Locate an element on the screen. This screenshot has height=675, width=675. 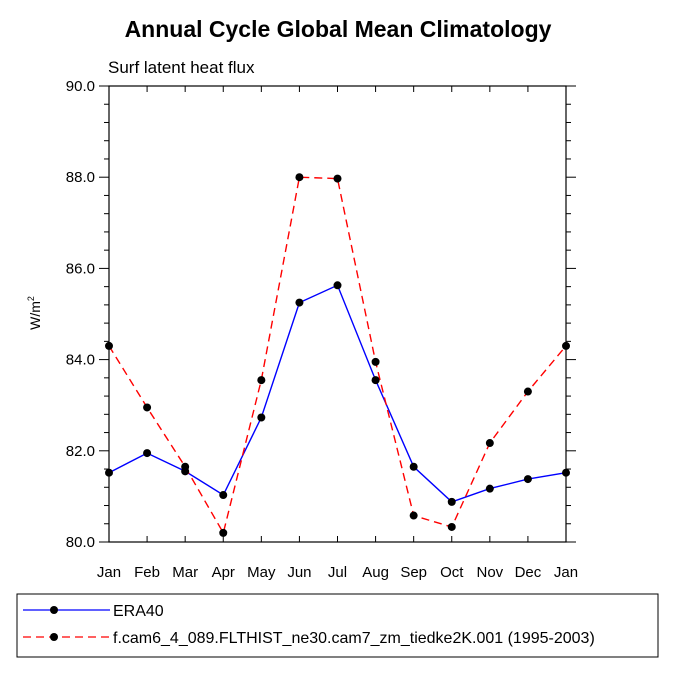
x-tick-label: May is located at coordinates (261, 572).